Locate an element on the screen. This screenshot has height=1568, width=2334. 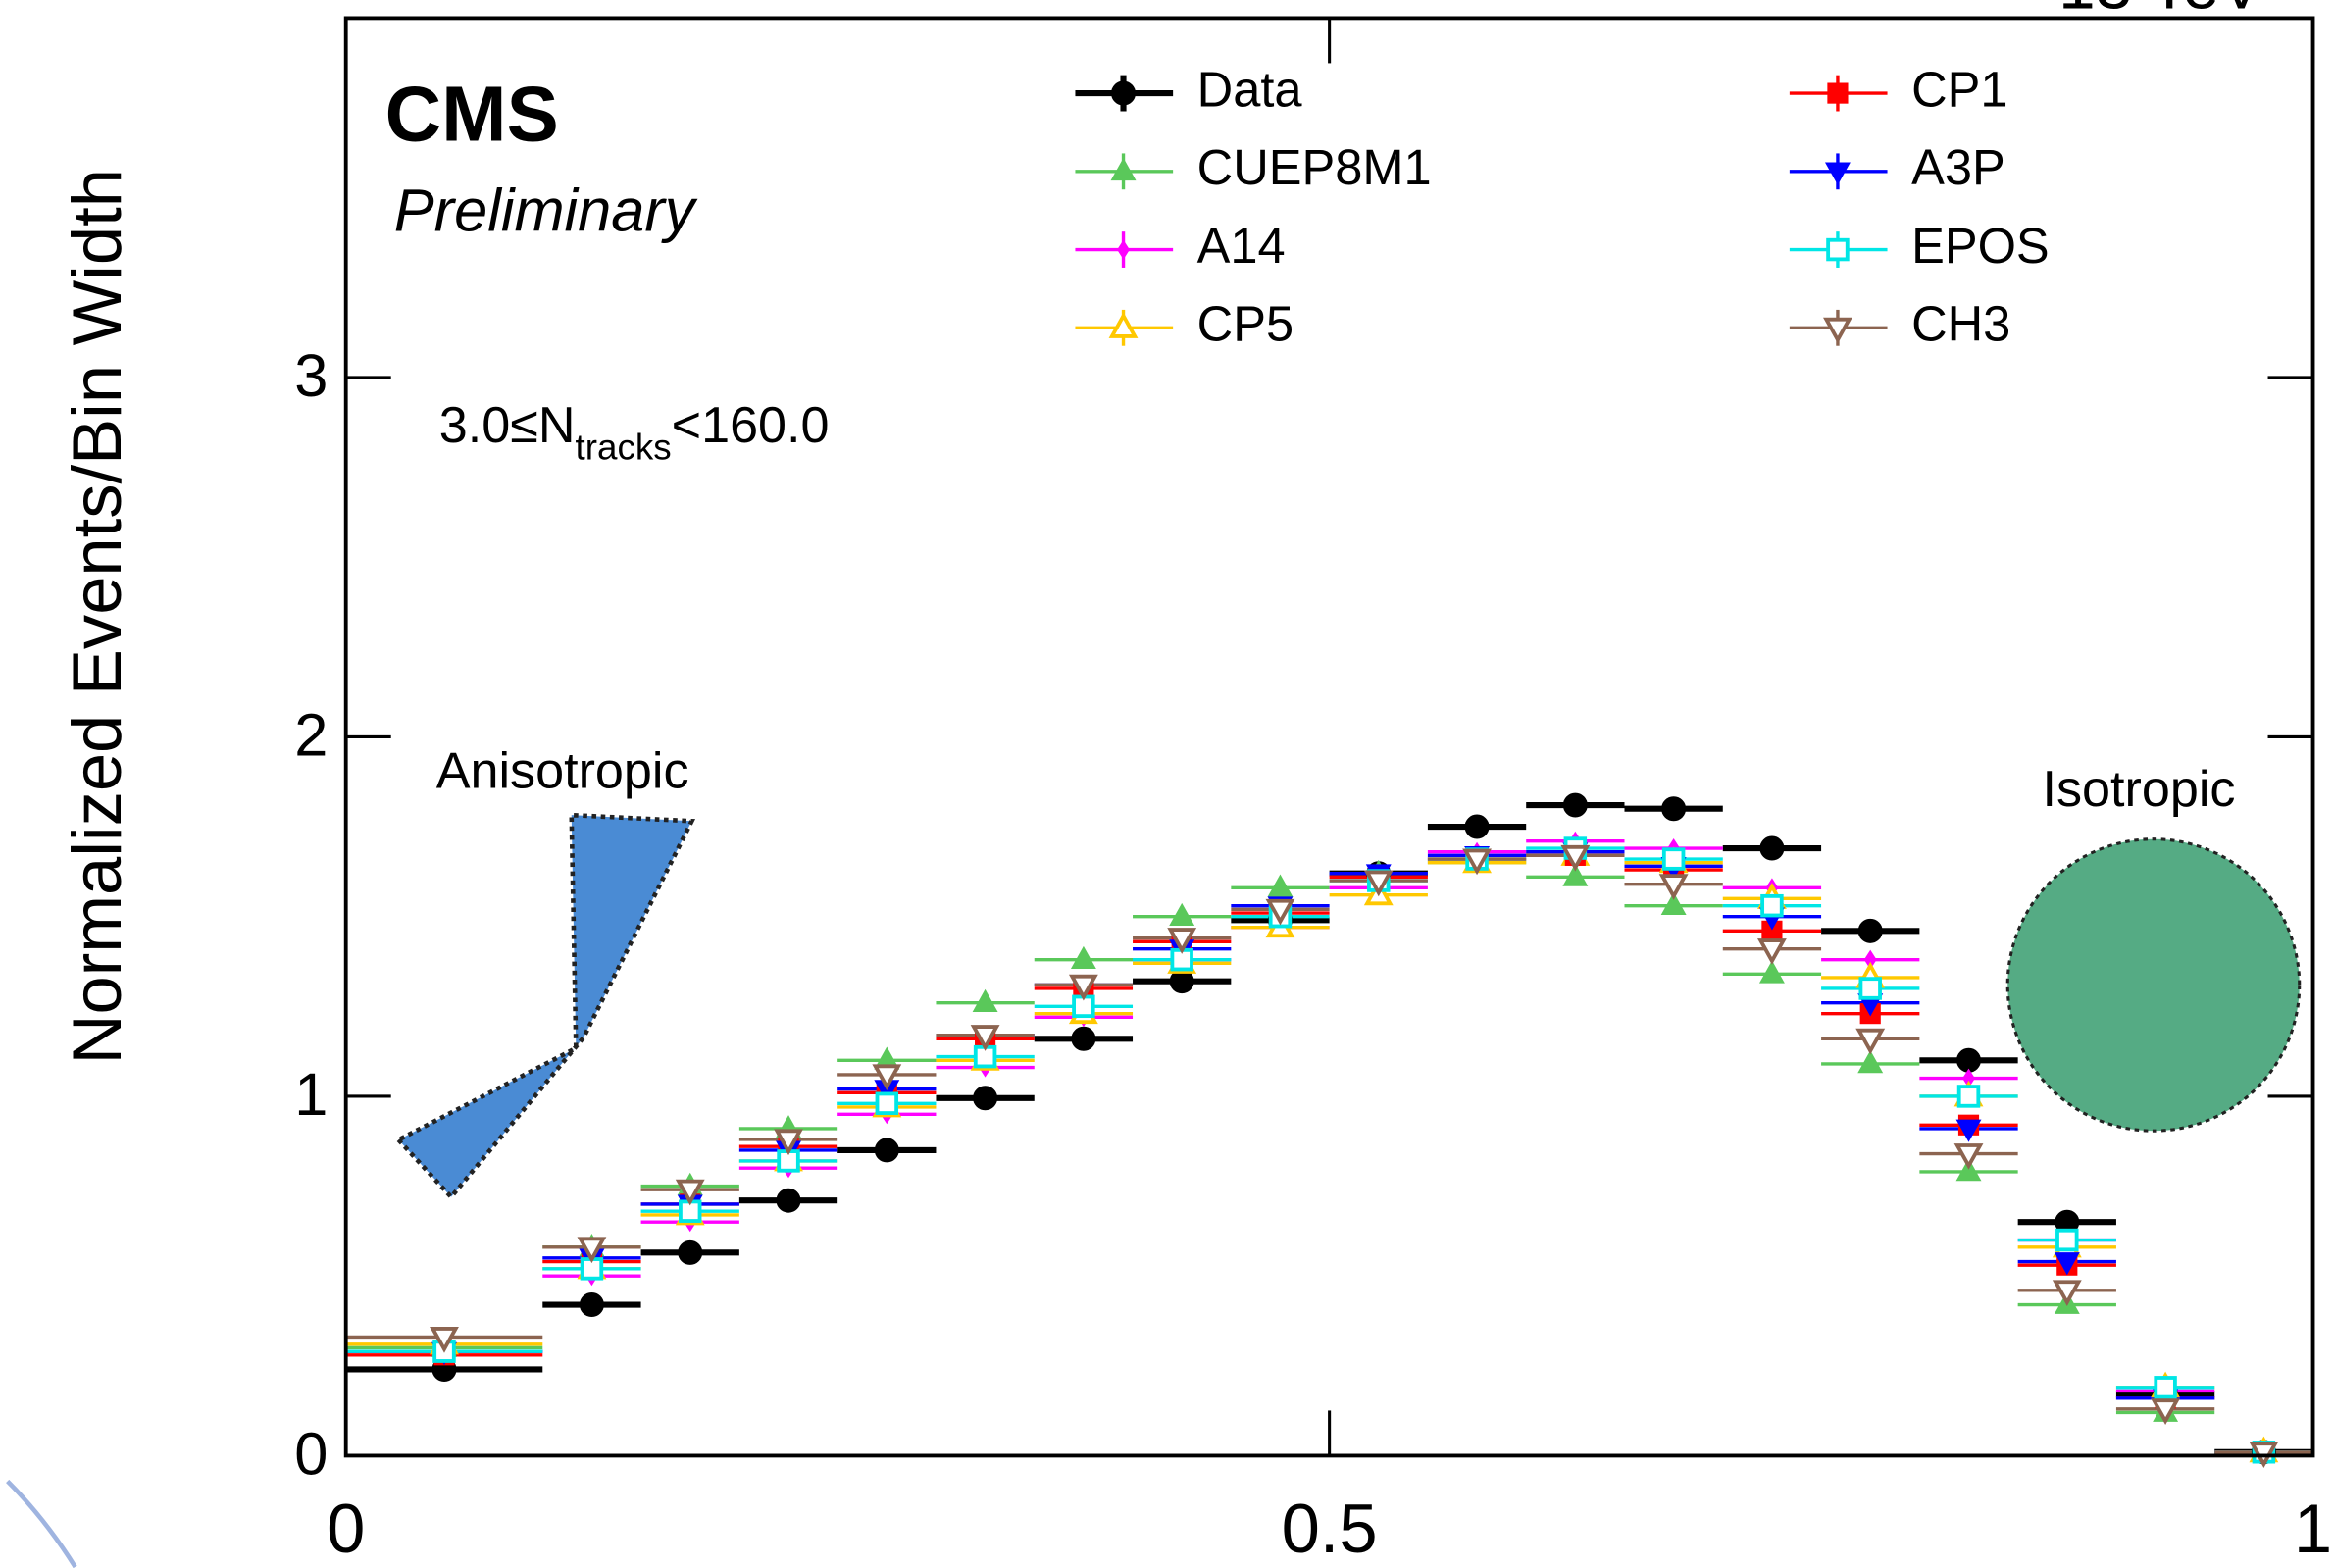
legend-label: Data is located at coordinates (1250, 89).